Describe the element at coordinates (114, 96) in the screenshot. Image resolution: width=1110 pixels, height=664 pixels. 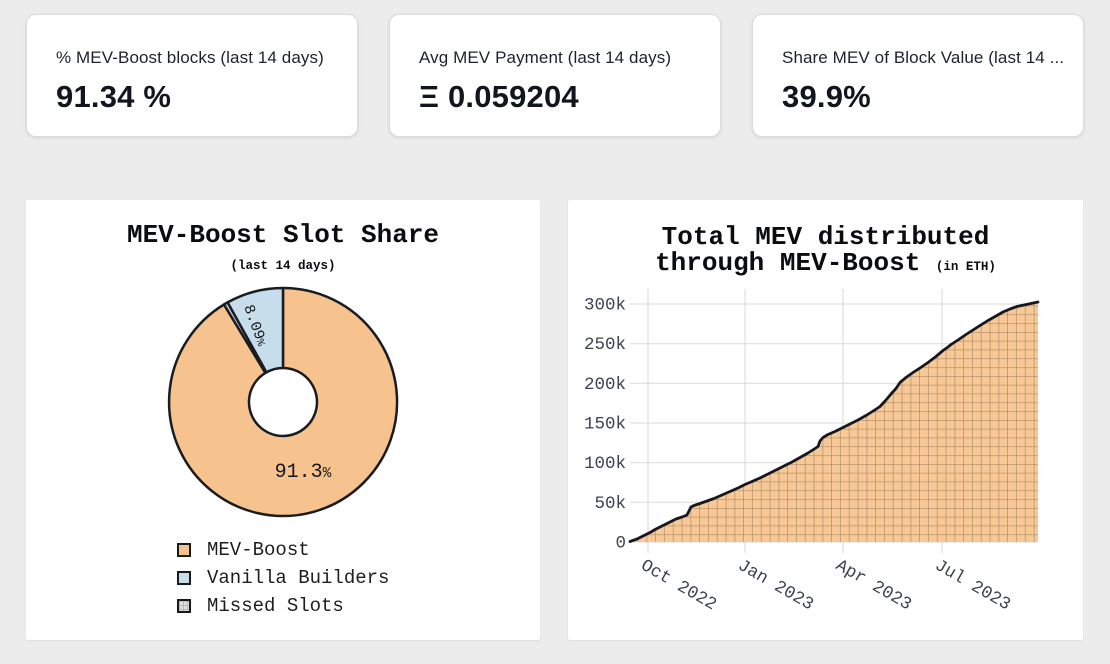
I see `stat-card-value: 91.34 %` at that location.